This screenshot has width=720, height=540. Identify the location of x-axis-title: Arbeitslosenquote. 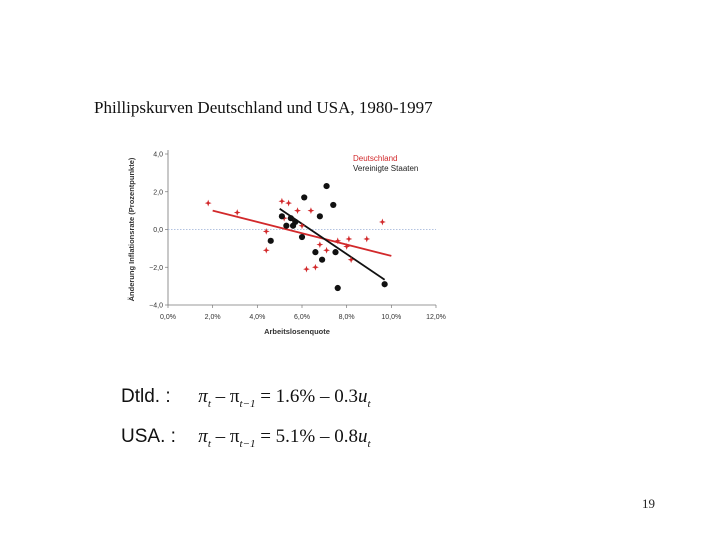
(297, 331).